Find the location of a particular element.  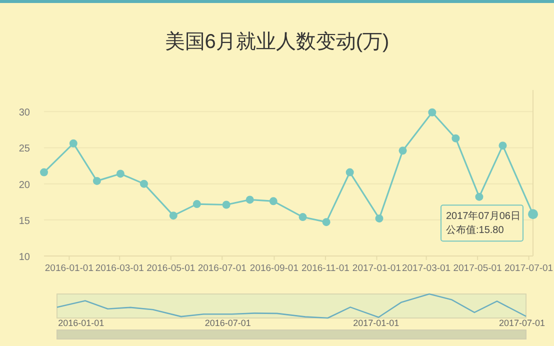

y-tick-label: 30 is located at coordinates (24, 113).